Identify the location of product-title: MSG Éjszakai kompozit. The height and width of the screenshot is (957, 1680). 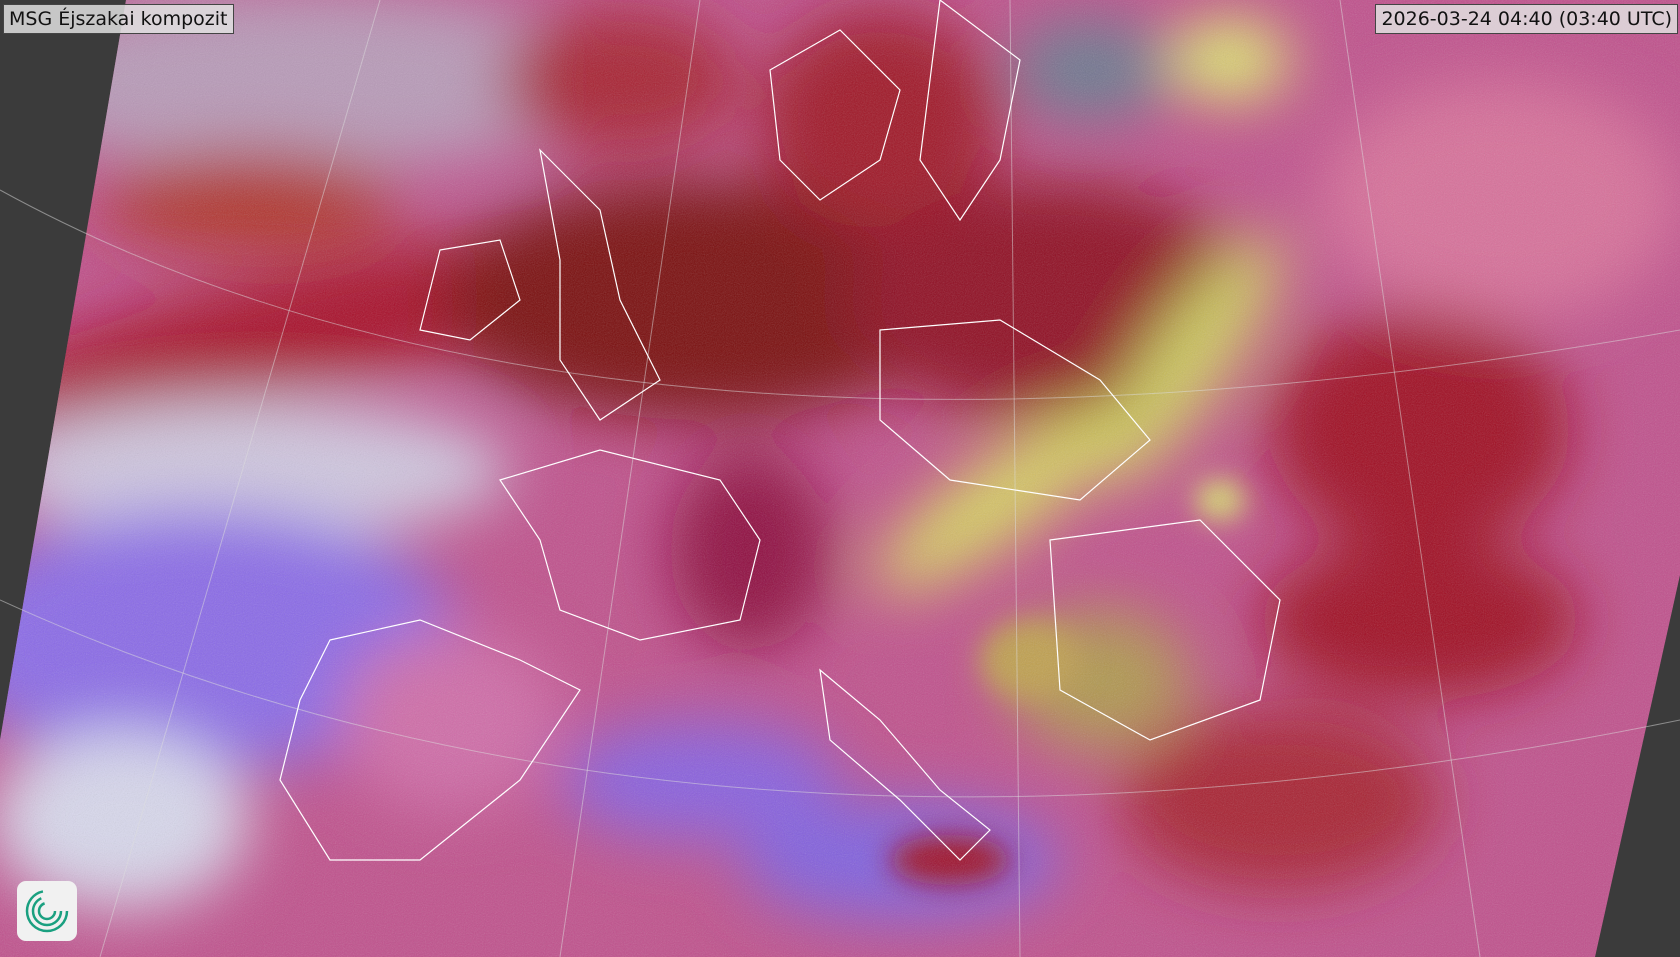
(118, 19).